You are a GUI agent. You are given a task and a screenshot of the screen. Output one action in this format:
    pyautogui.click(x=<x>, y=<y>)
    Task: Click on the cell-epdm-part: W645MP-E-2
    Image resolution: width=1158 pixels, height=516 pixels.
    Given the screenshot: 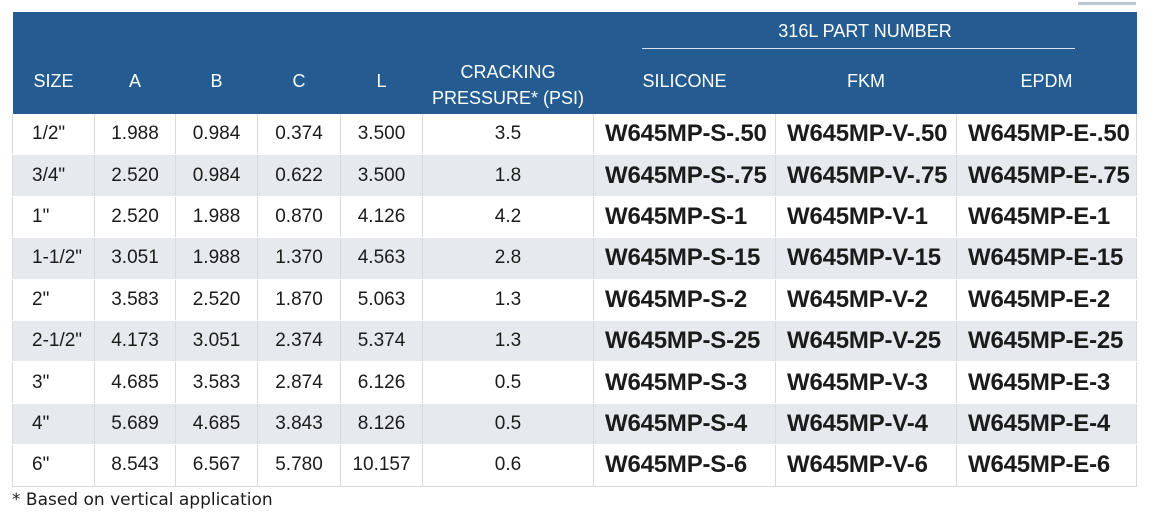 What is the action you would take?
    pyautogui.click(x=1047, y=300)
    